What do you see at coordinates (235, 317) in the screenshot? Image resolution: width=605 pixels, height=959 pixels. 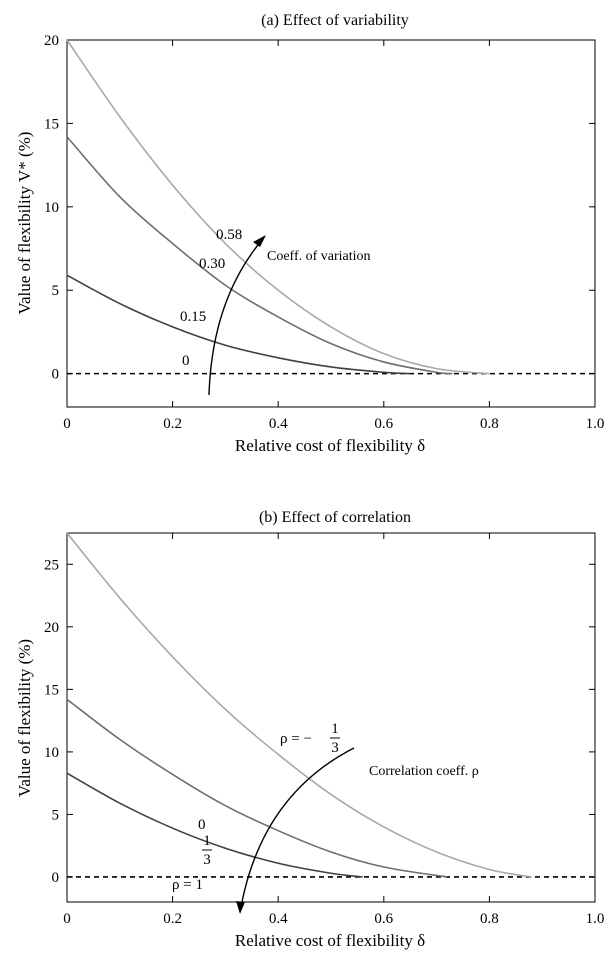 I see `arrow-coeff-of-variation` at bounding box center [235, 317].